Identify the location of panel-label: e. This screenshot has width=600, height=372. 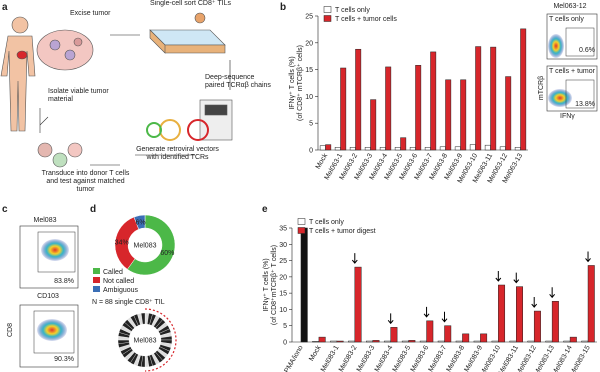
(265, 209).